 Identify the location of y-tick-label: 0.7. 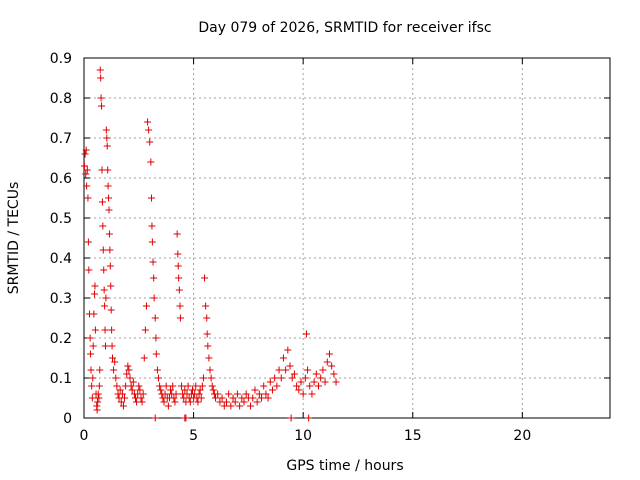
(61, 139).